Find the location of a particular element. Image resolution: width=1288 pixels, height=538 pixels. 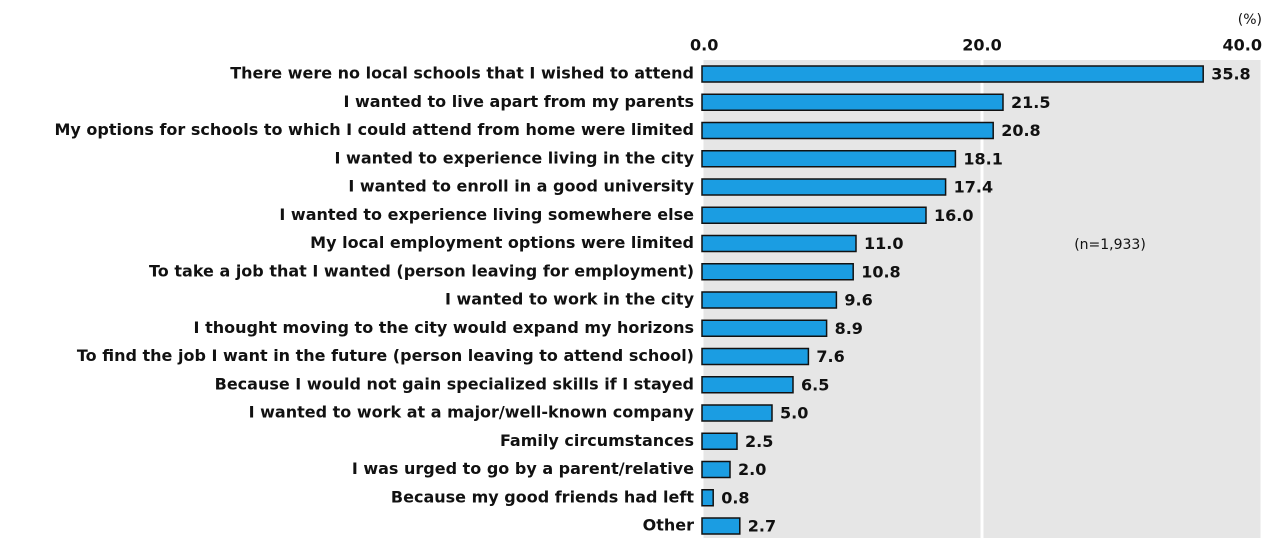

x-tick-label: 20.0 is located at coordinates (981, 45).